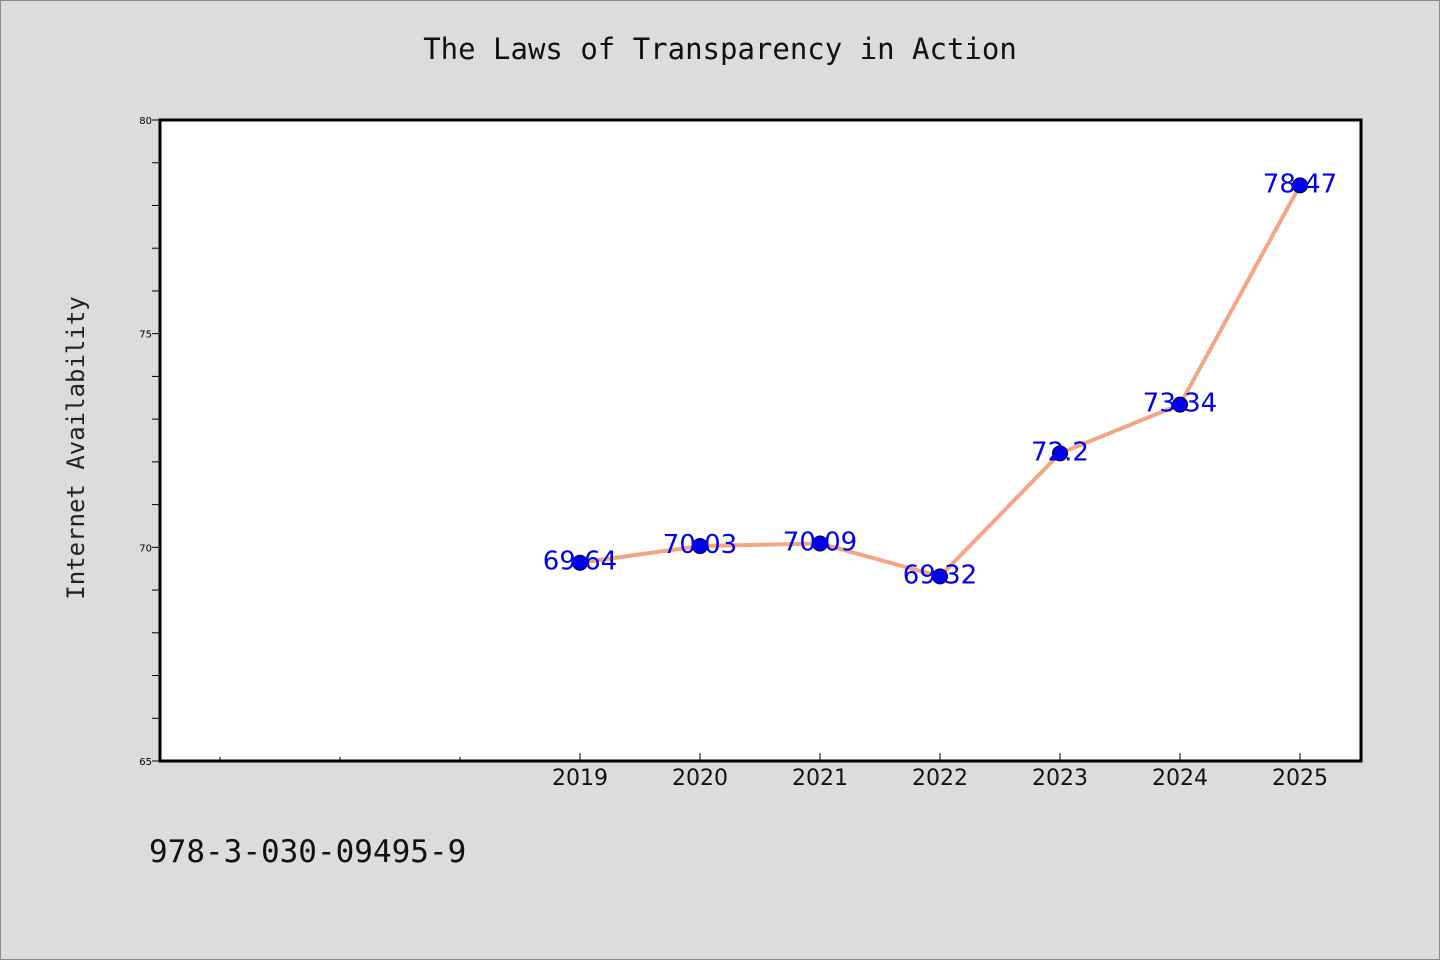 This screenshot has height=960, width=1440. I want to click on data-label: 72.2, so click(1060, 452).